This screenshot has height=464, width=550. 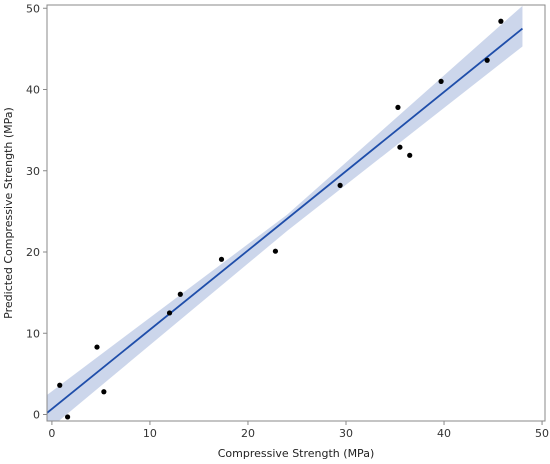 What do you see at coordinates (8, 213) in the screenshot?
I see `y-axis-title: Predicted Compressive Strength (MPa)` at bounding box center [8, 213].